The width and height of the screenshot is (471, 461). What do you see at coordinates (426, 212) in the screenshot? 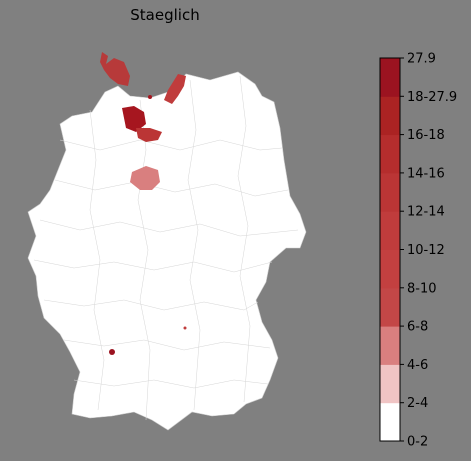
I see `colorbar-tick-label: 12-14` at bounding box center [426, 212].